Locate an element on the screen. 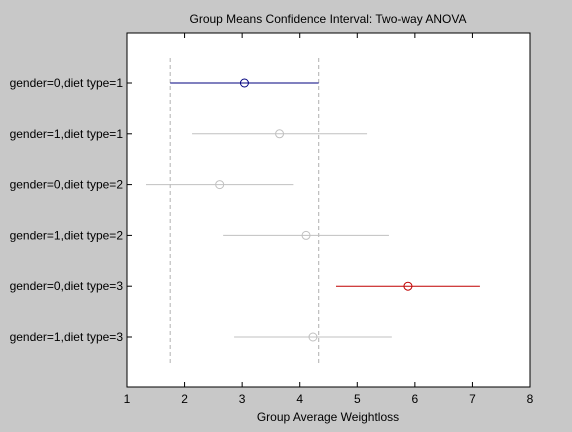 The image size is (572, 432). x-tick-label-5: 5 is located at coordinates (357, 399).